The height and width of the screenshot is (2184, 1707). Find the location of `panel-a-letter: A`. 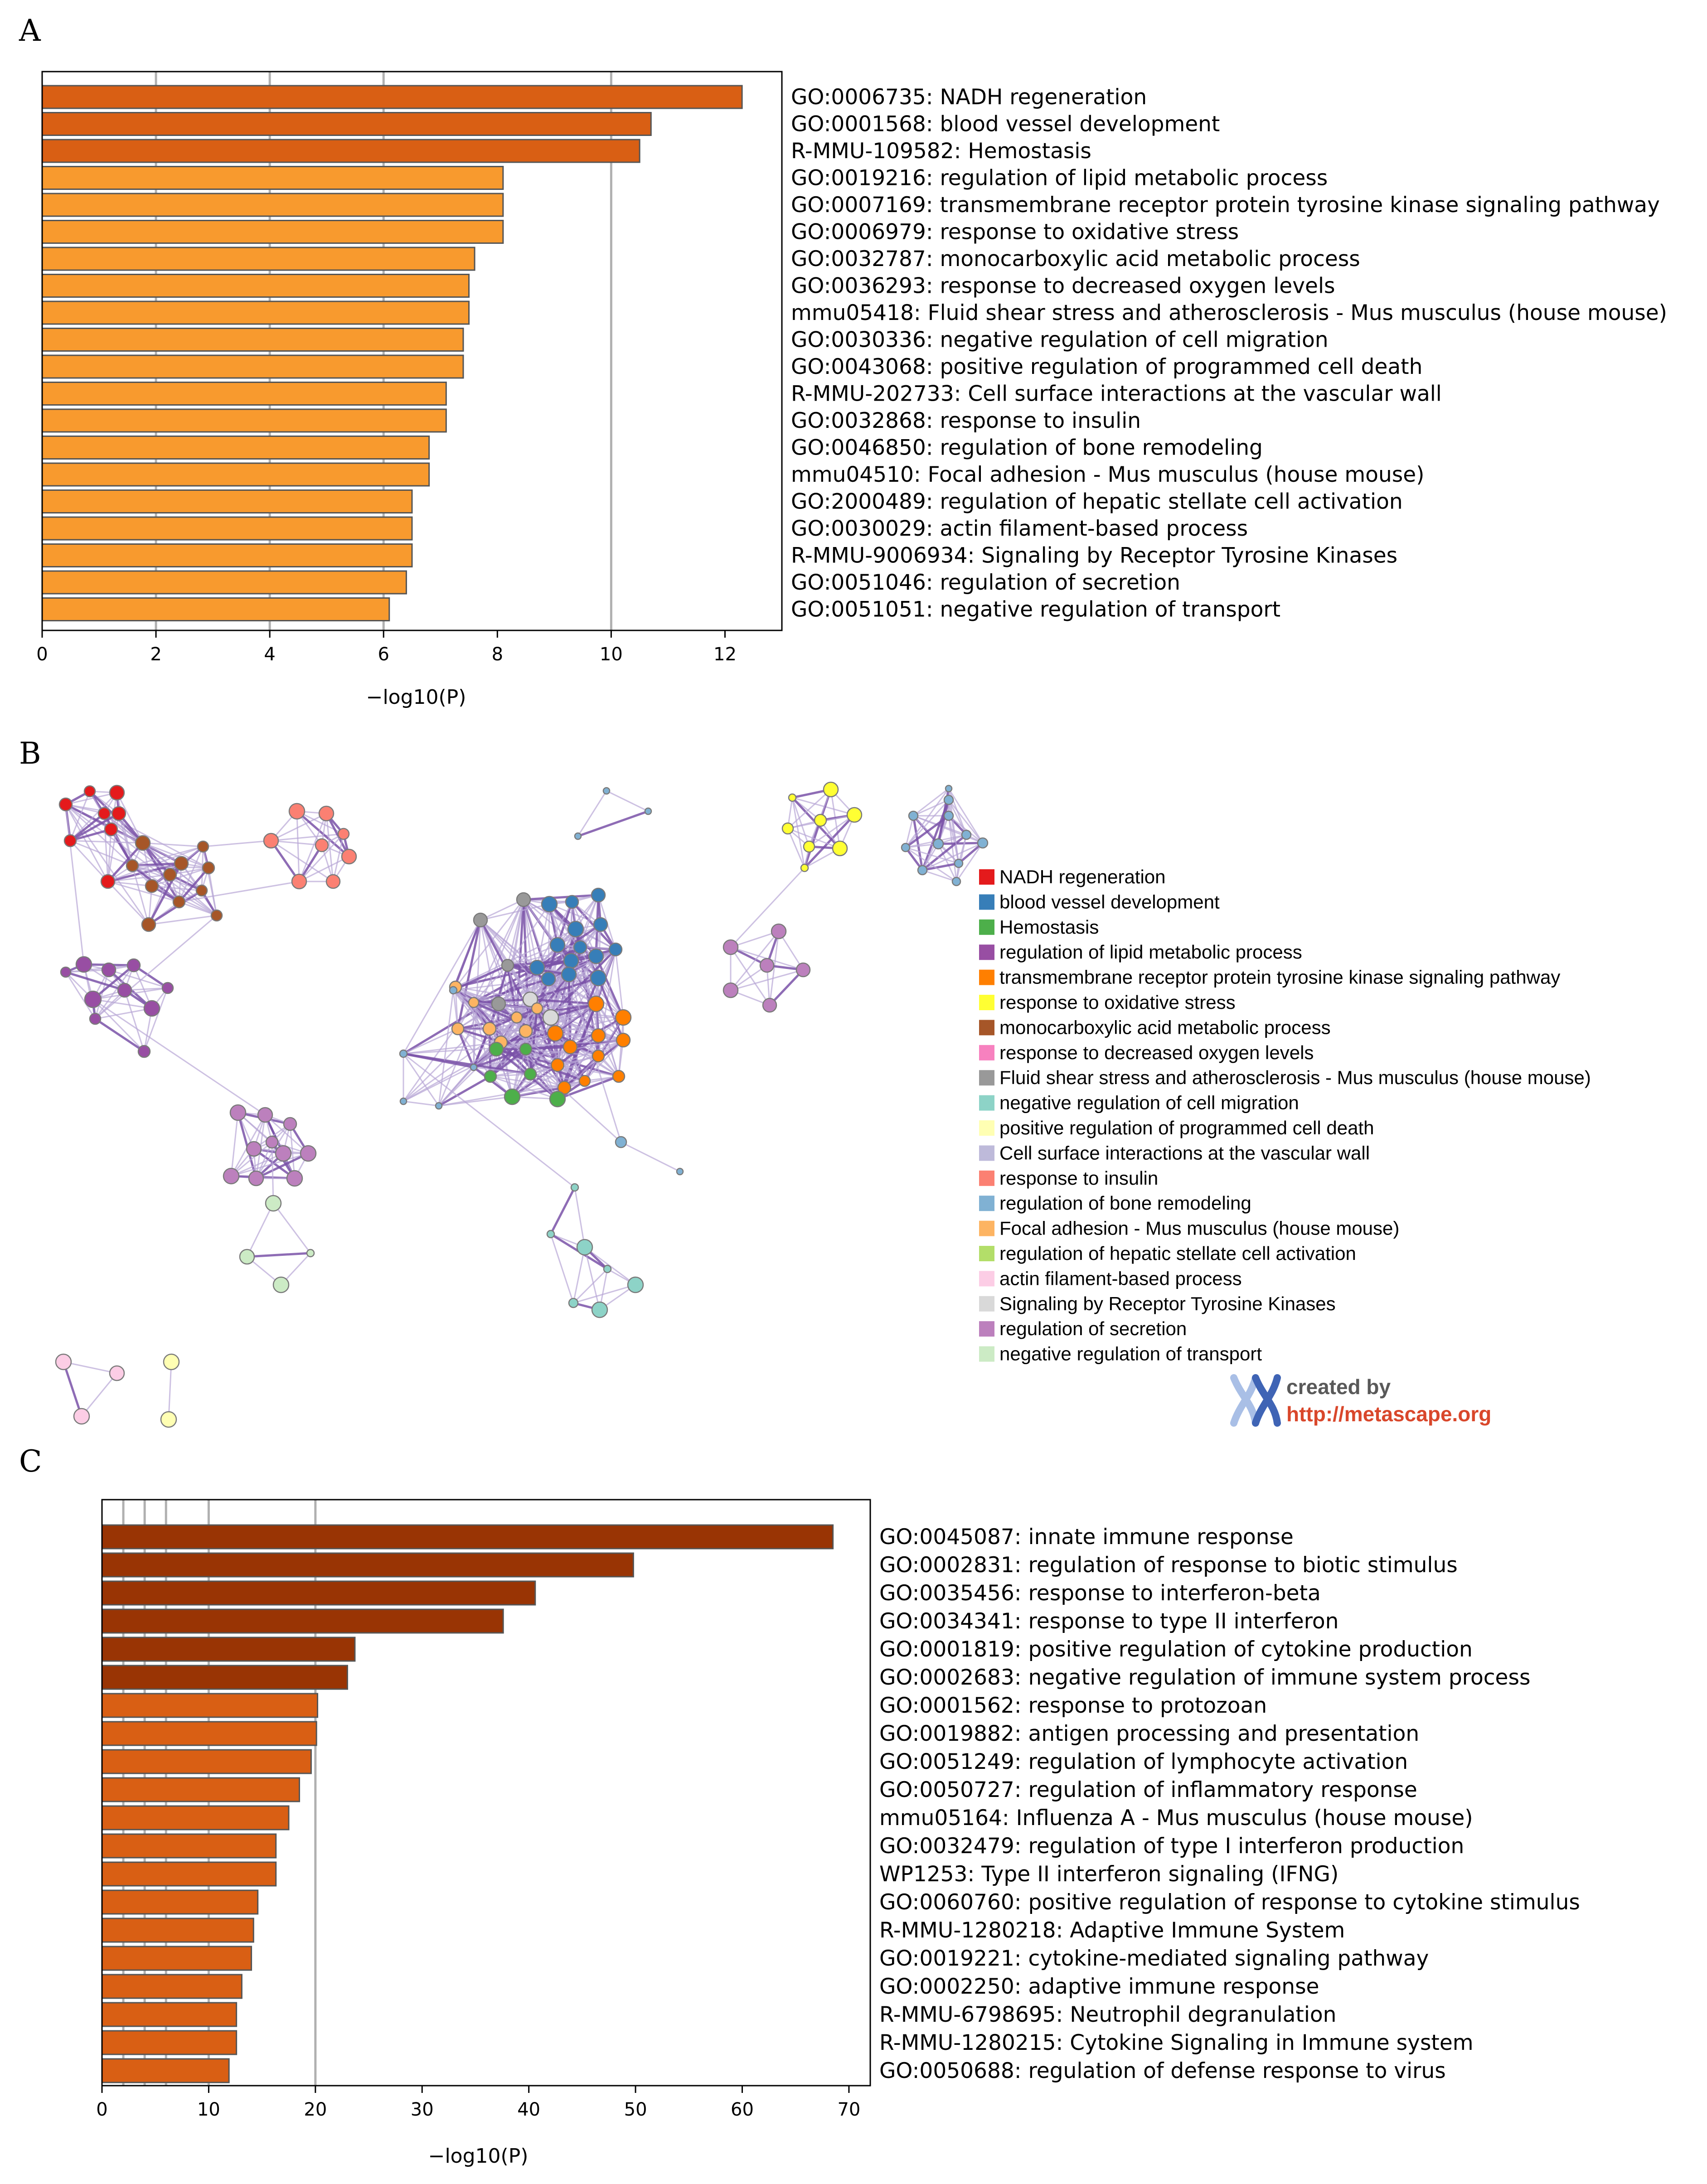

panel-a-letter: A is located at coordinates (30, 31).